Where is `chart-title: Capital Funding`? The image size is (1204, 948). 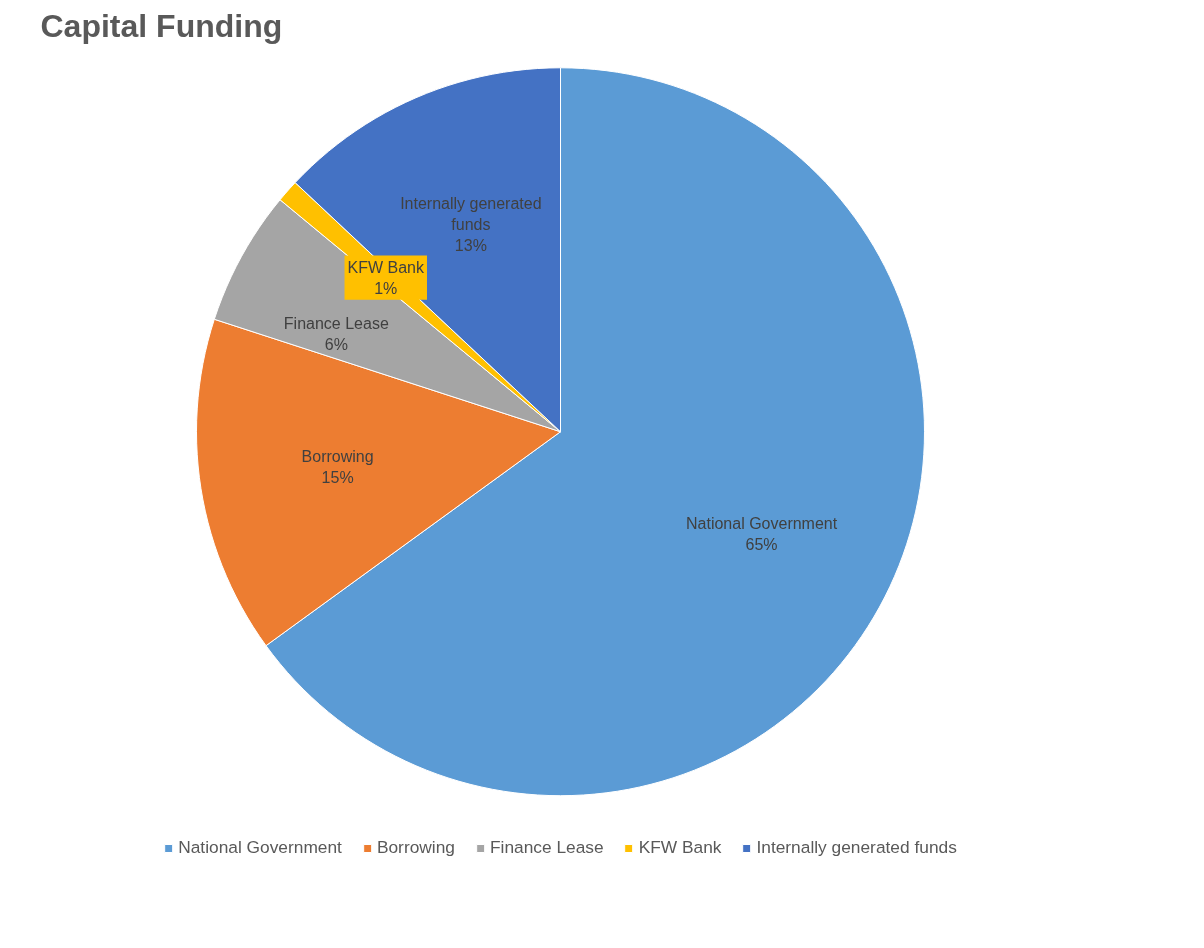
chart-title: Capital Funding is located at coordinates (161, 25).